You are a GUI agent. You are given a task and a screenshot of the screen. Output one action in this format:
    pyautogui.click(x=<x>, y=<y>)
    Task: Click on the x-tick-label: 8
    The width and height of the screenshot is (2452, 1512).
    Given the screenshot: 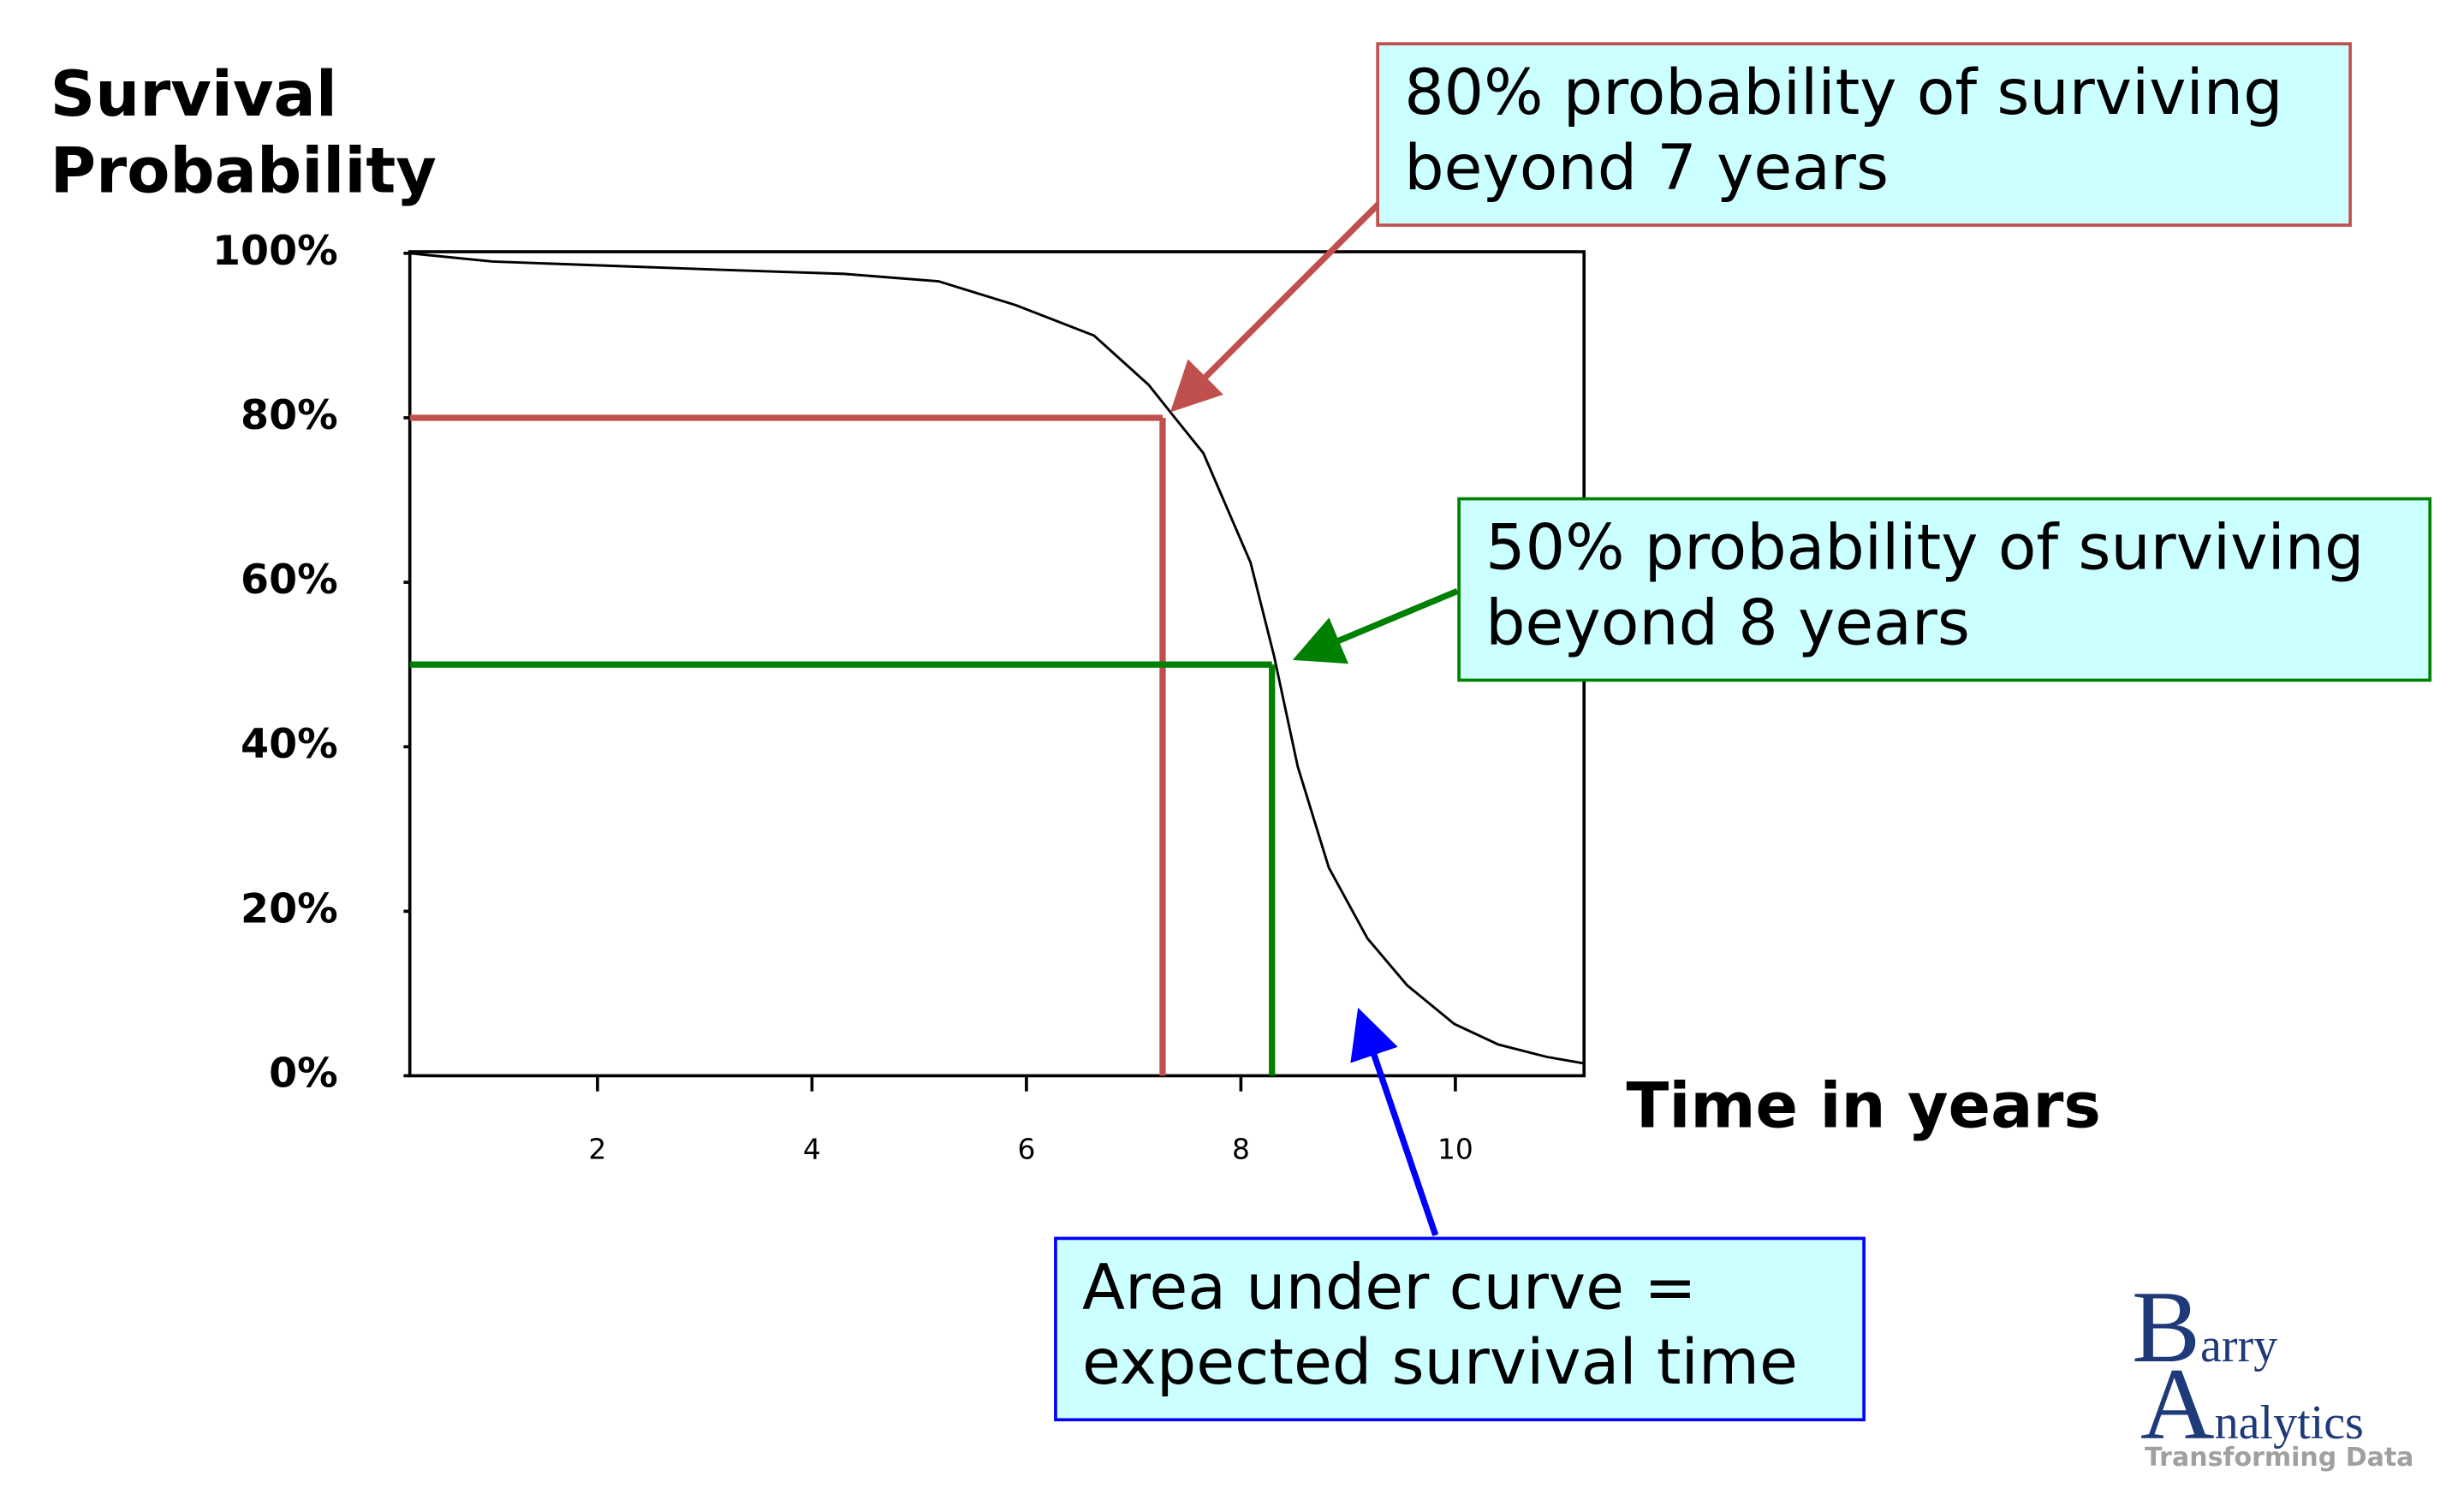 What is the action you would take?
    pyautogui.click(x=1241, y=1149)
    